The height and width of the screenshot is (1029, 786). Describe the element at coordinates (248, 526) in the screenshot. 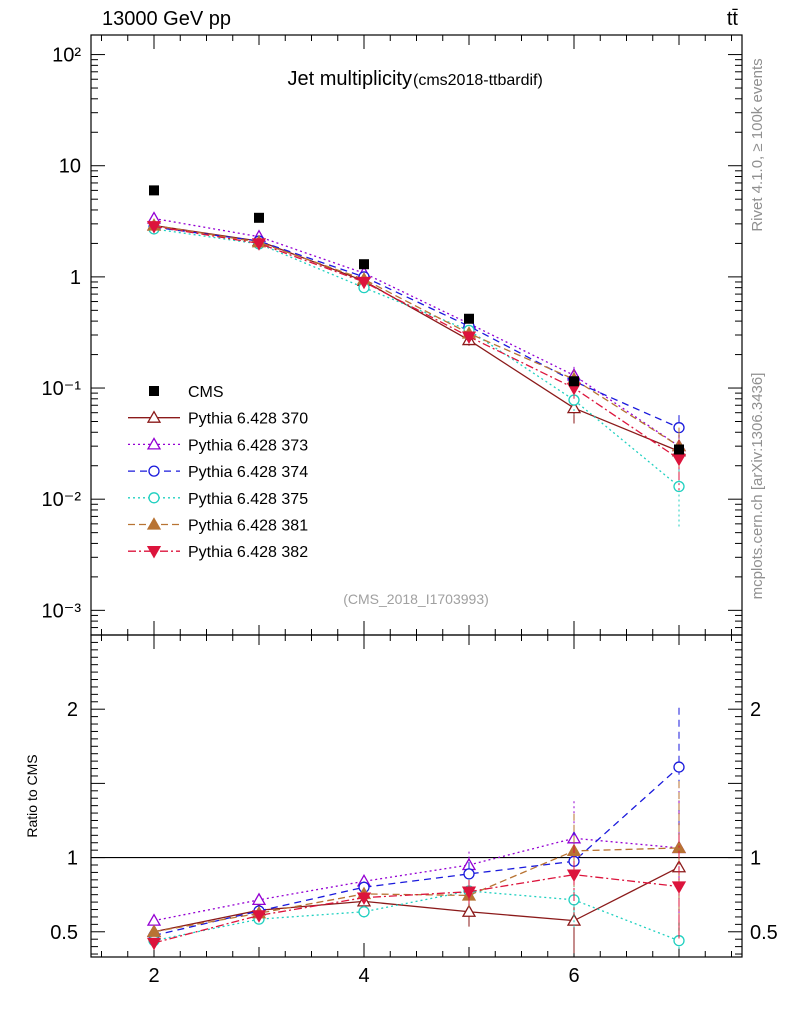

I see `legend-label: Pythia 6.428 381` at that location.